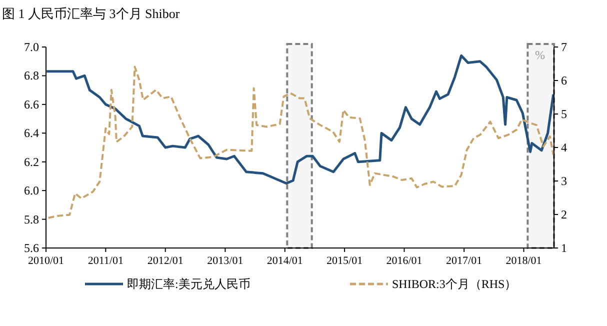 This screenshot has width=607, height=326. What do you see at coordinates (106, 261) in the screenshot?
I see `x-tick-label: 2011/01` at bounding box center [106, 261].